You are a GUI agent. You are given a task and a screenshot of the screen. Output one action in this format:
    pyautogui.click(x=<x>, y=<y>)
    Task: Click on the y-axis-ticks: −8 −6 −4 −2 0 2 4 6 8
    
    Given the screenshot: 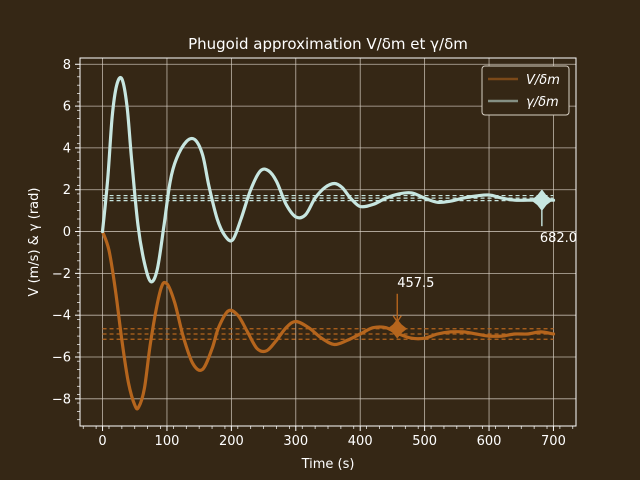 What is the action you would take?
    pyautogui.click(x=66, y=239)
    